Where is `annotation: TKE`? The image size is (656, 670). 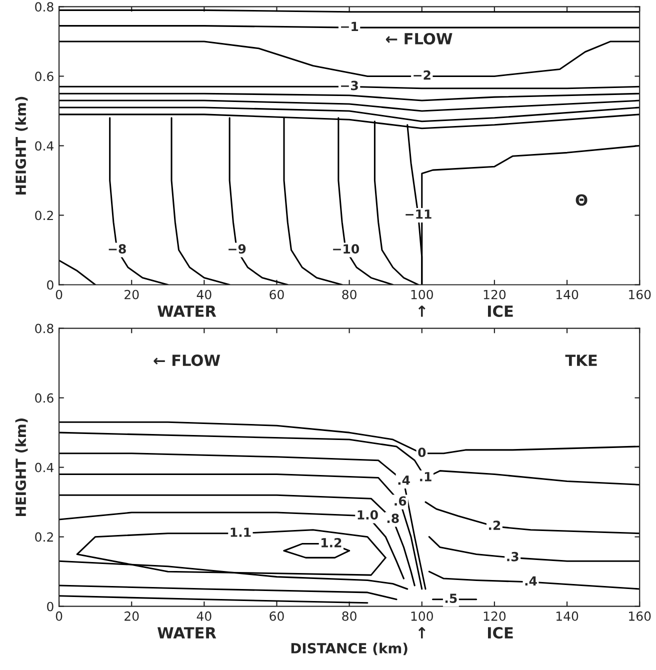 annotation: TKE is located at coordinates (581, 360).